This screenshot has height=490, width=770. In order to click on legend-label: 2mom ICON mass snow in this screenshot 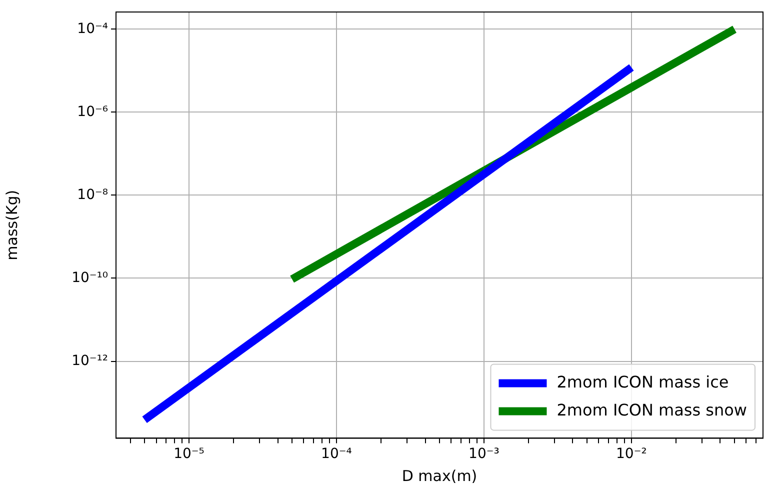, I will do `click(651, 410)`.